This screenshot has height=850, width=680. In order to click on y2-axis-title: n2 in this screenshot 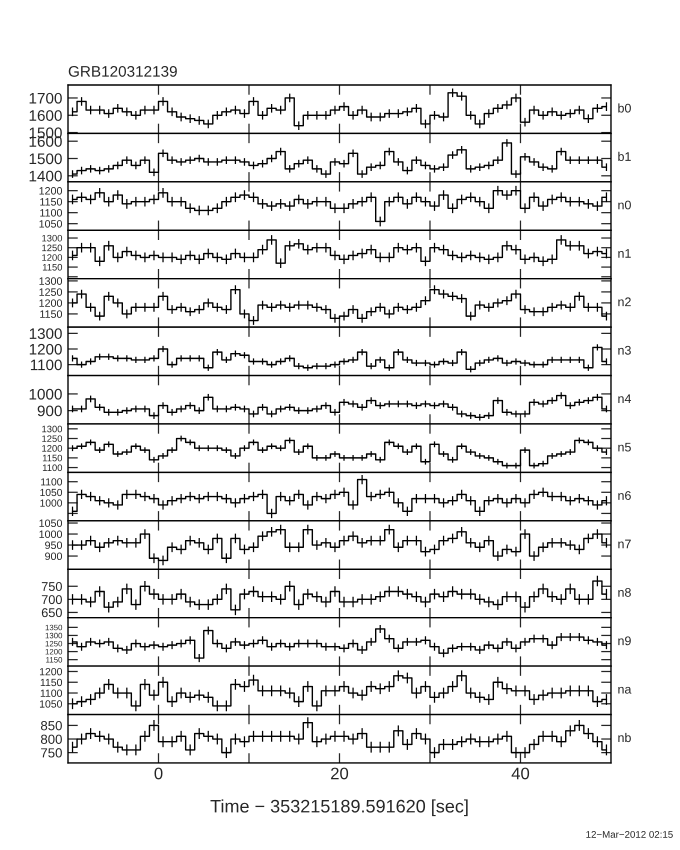, I will do `click(624, 301)`.